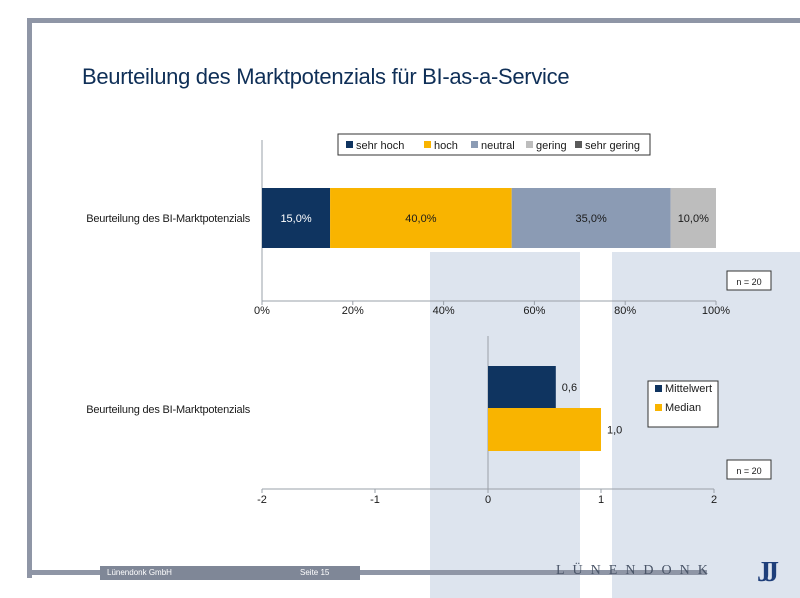  I want to click on chart1-category-label: Beurteilung des BI-Marktpotenzials, so click(168, 219).